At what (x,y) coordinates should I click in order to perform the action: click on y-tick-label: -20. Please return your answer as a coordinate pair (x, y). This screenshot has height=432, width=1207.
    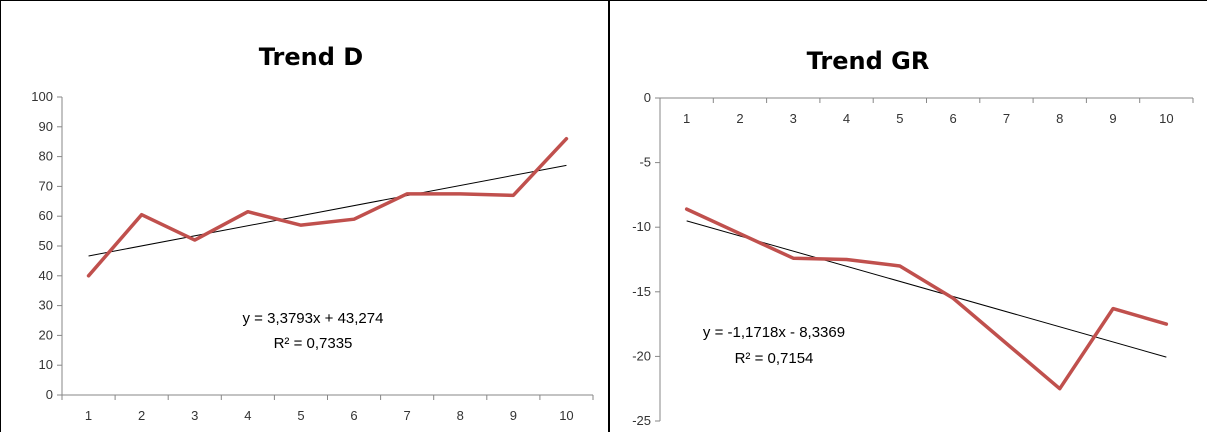
    Looking at the image, I should click on (641, 355).